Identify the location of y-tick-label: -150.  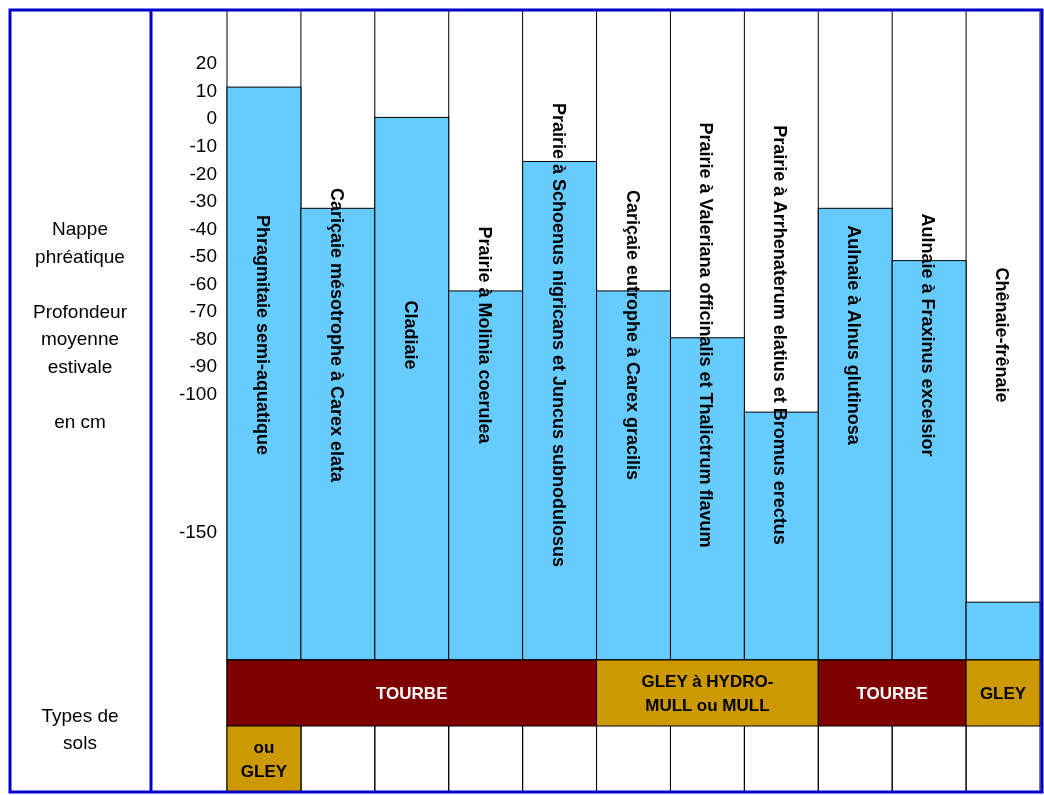
(197, 531).